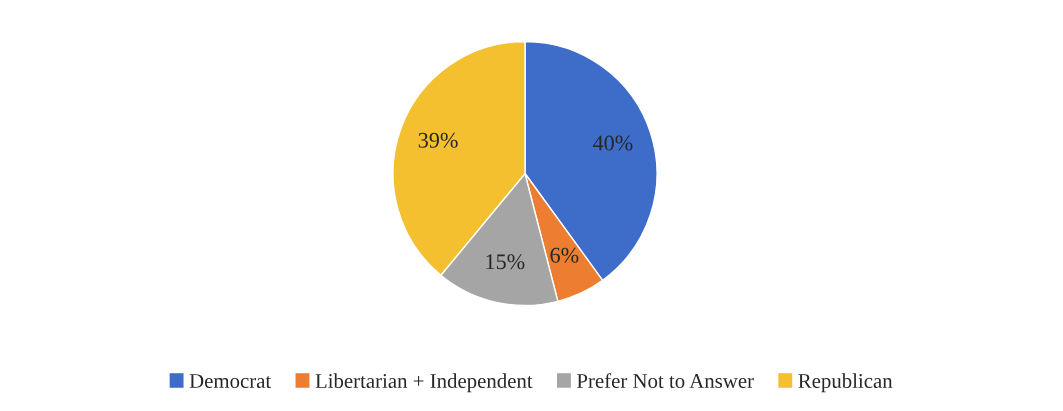 This screenshot has width=1063, height=411. What do you see at coordinates (230, 381) in the screenshot?
I see `legend-label: Democrat` at bounding box center [230, 381].